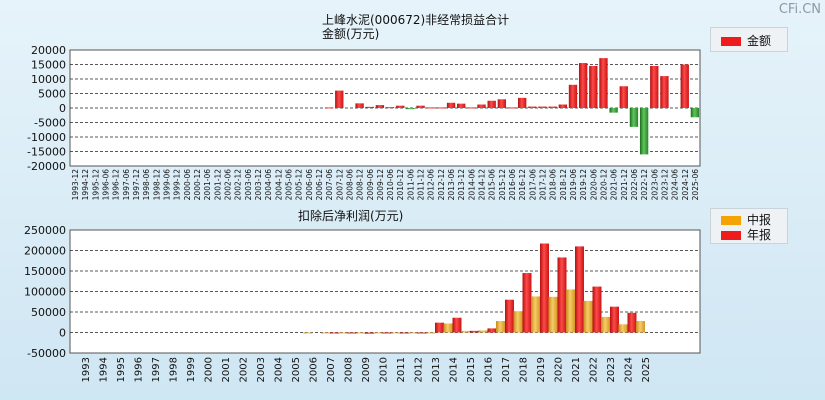 This screenshot has height=400, width=825. I want to click on legend-label-annual: 年报, so click(759, 235).